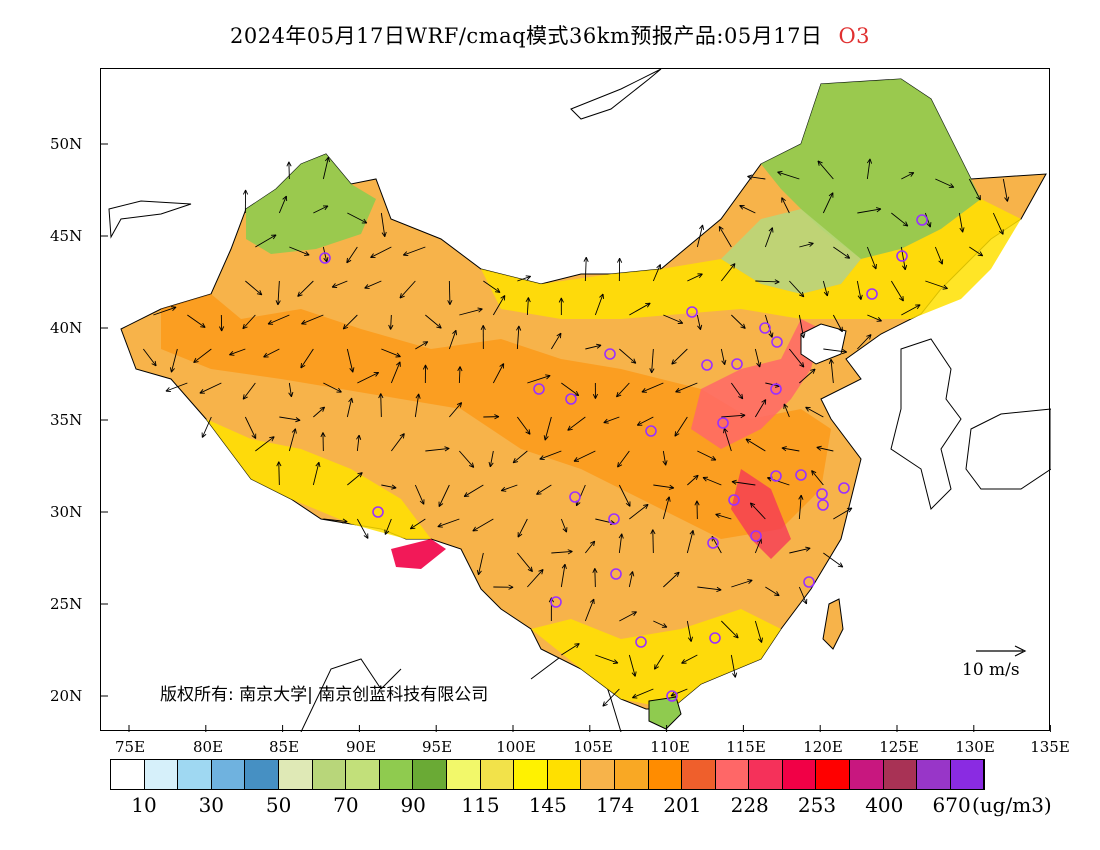 The image size is (1100, 850). Describe the element at coordinates (346, 805) in the screenshot. I see `colorbar-label-70: 70` at that location.